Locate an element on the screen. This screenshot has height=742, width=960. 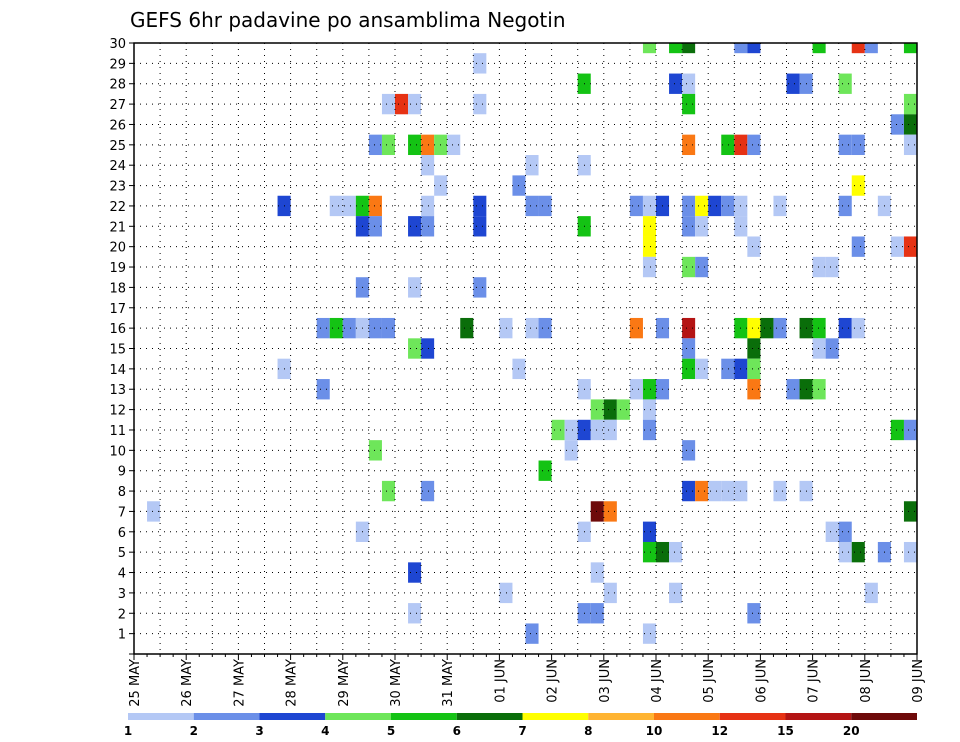
y-tick-label: 17 is located at coordinates (117, 309).